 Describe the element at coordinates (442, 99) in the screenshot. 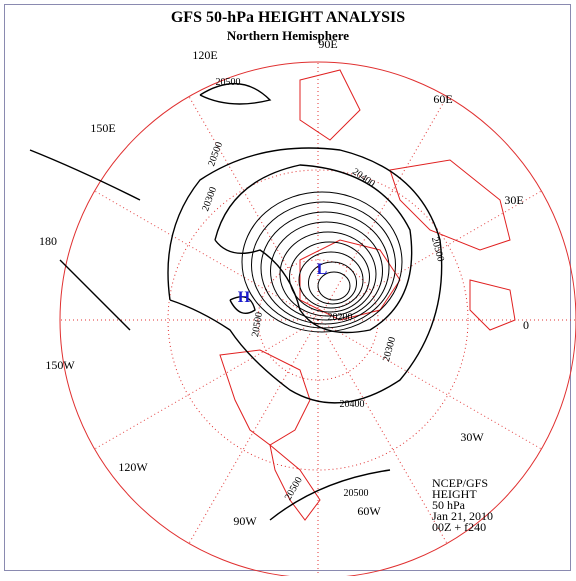

I see `longitude-label: 60E` at that location.